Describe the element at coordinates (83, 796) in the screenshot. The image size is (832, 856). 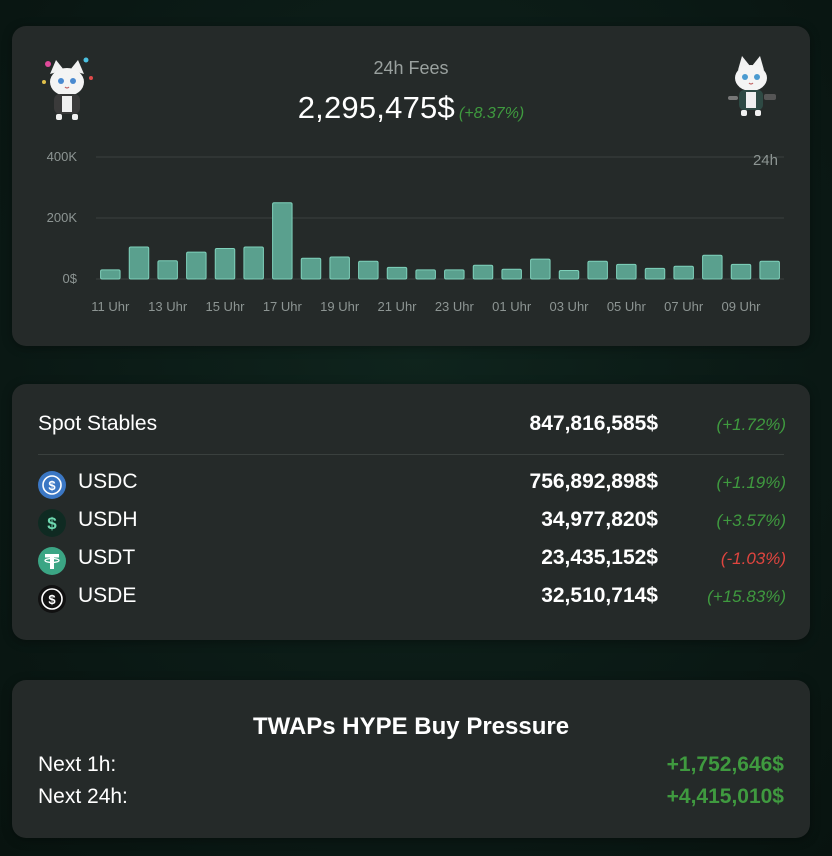
I see `twap-label: Next 24h:` at that location.